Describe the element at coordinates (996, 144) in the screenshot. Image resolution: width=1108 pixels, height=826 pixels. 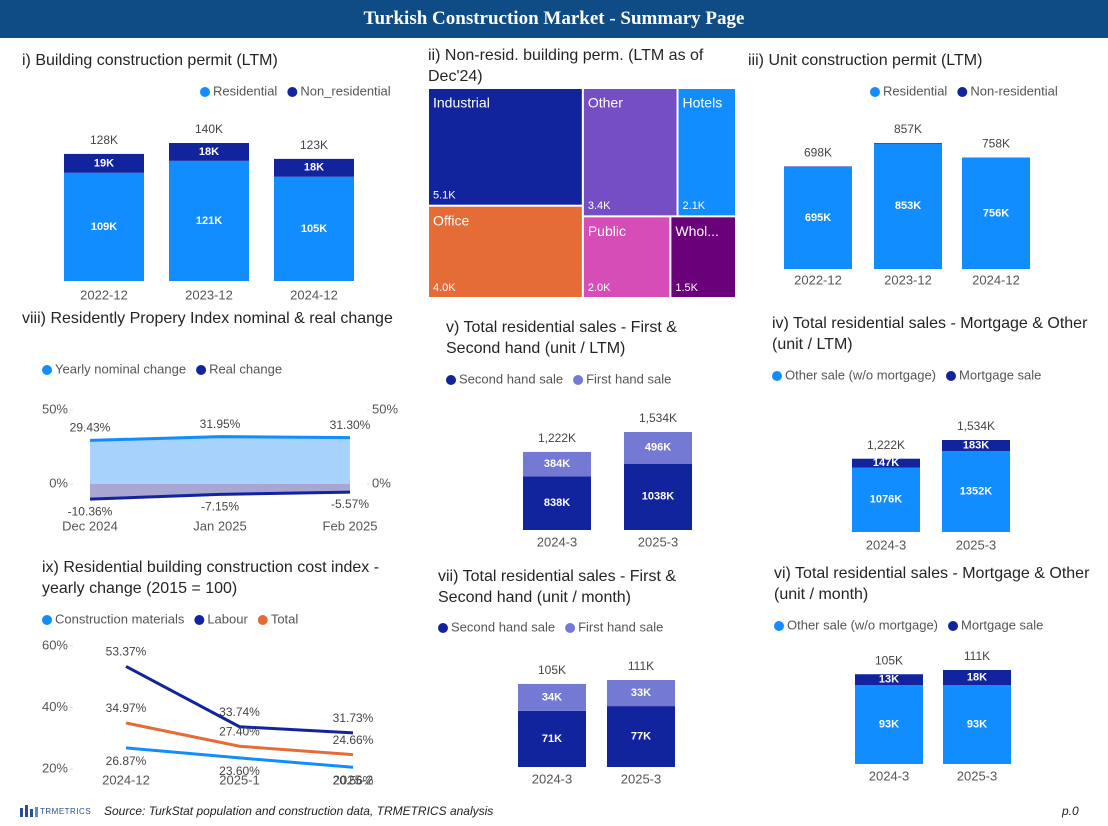
I see `total-label: 758K` at that location.